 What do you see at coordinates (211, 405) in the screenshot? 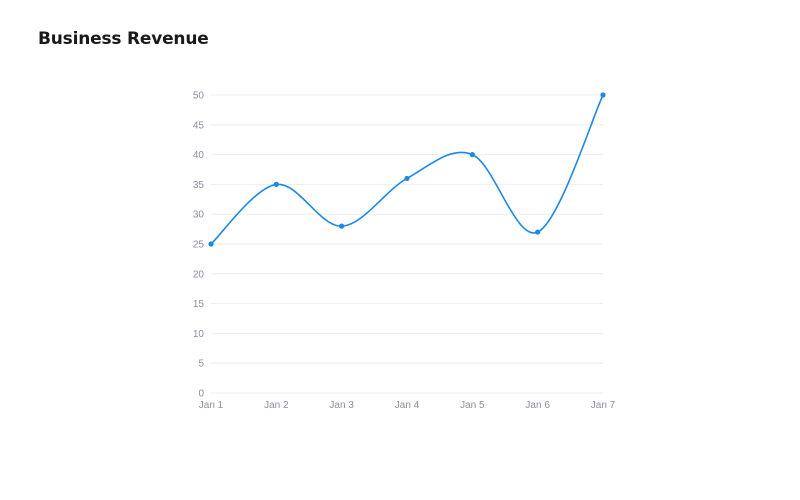
I see `x-tick-label: Jan 1` at bounding box center [211, 405].